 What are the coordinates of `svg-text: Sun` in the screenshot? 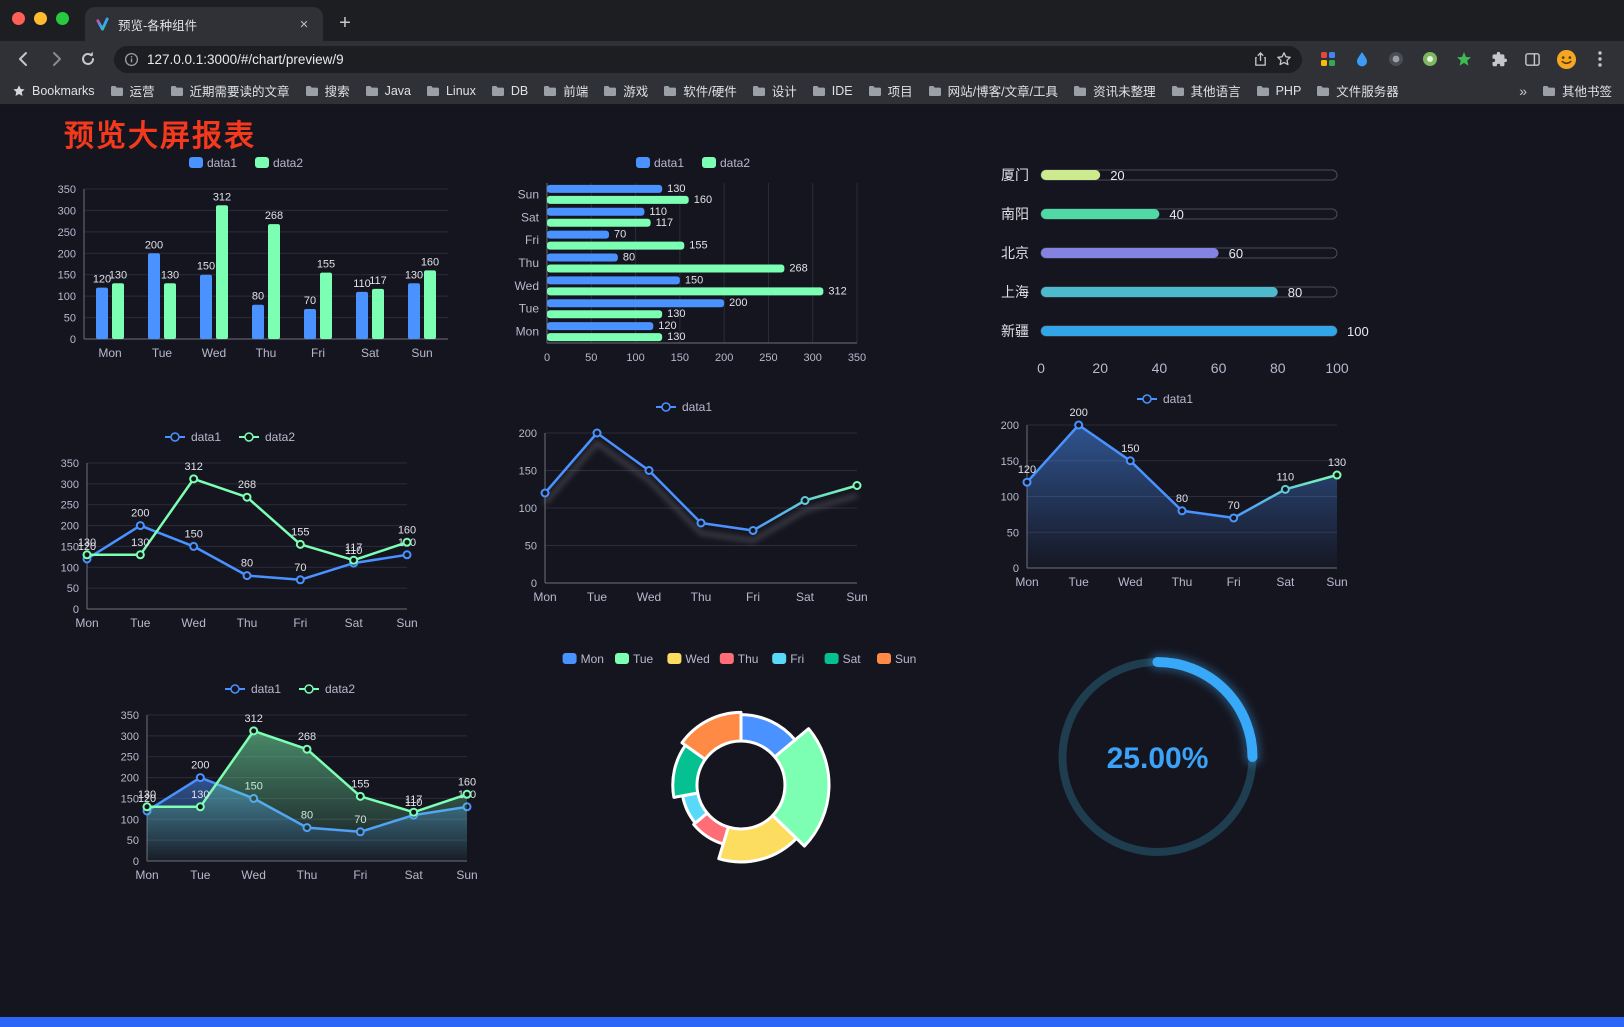 It's located at (1336, 582).